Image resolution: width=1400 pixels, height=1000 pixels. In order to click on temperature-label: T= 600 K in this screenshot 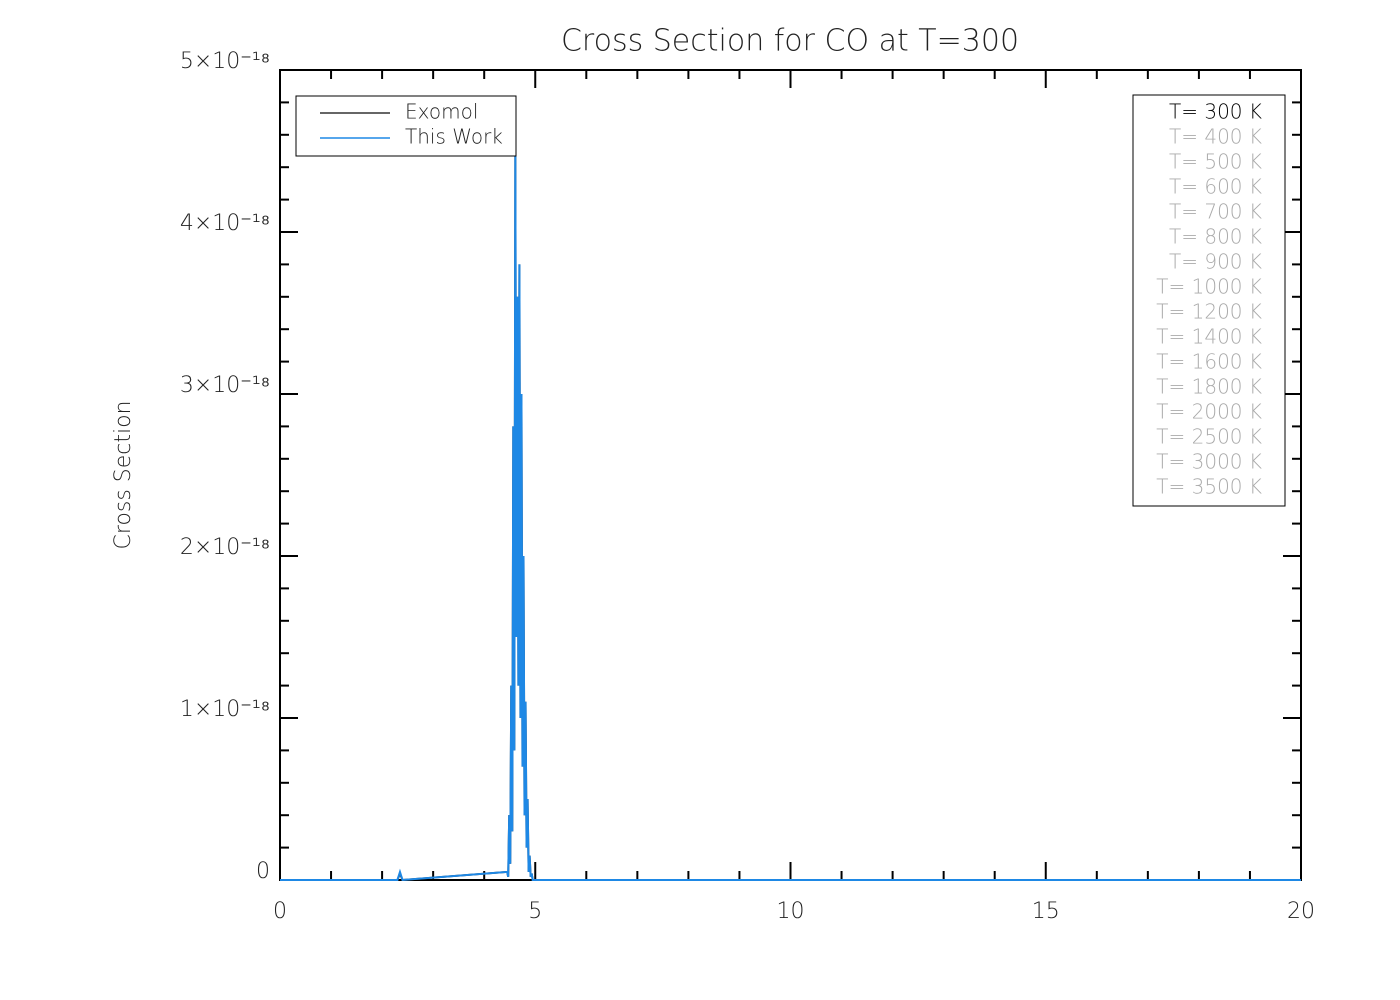, I will do `click(1215, 187)`.